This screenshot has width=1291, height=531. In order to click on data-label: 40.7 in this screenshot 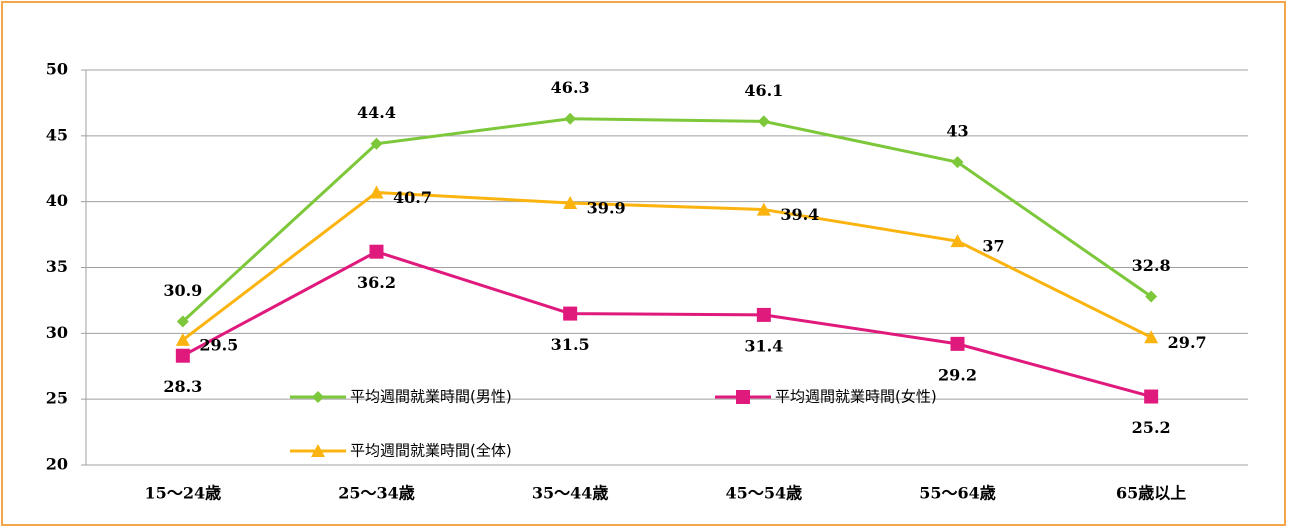, I will do `click(412, 197)`.